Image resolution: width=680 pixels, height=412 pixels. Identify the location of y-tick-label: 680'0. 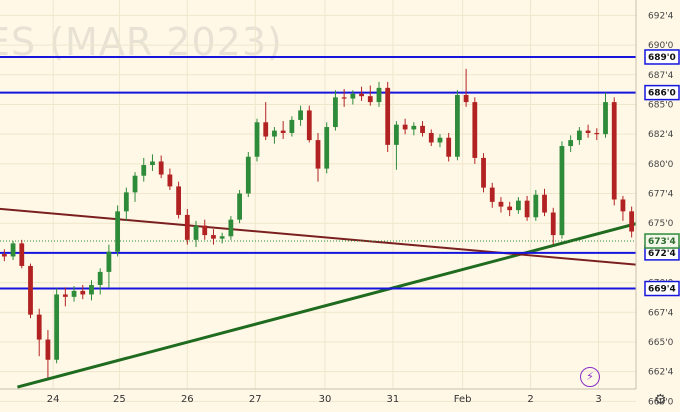
(661, 165).